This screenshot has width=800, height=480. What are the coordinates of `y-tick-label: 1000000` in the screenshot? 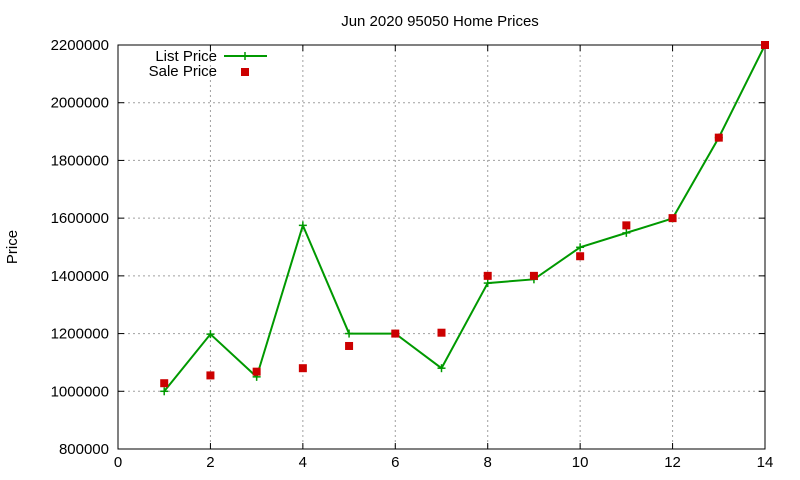 It's located at (80, 391).